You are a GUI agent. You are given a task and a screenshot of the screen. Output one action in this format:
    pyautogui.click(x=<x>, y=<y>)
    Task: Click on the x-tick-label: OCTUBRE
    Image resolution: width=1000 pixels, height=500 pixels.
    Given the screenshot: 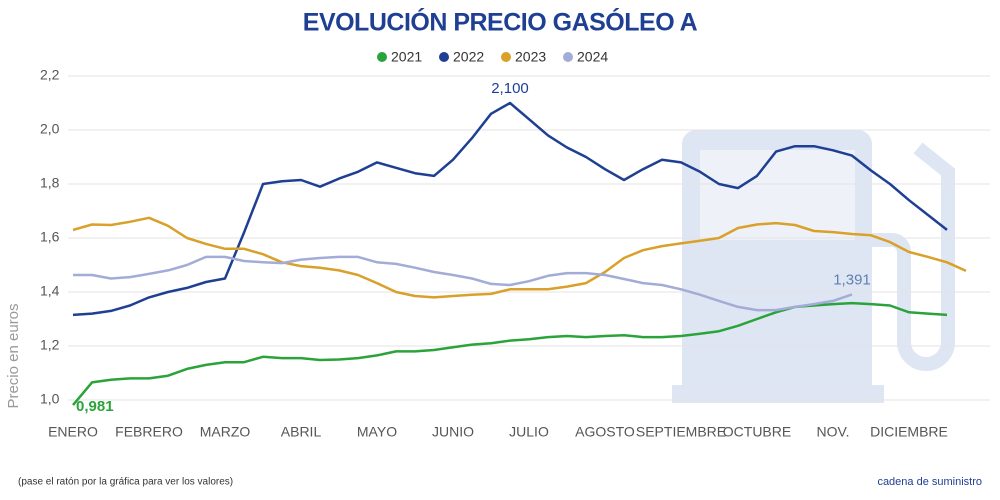 What is the action you would take?
    pyautogui.click(x=757, y=432)
    